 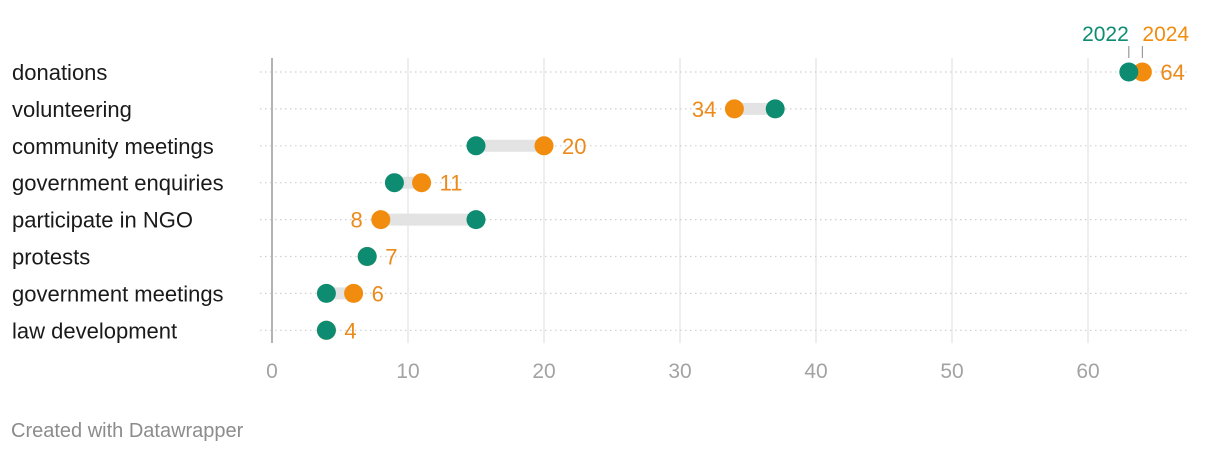 What do you see at coordinates (815, 371) in the screenshot?
I see `x-tick-label: 40` at bounding box center [815, 371].